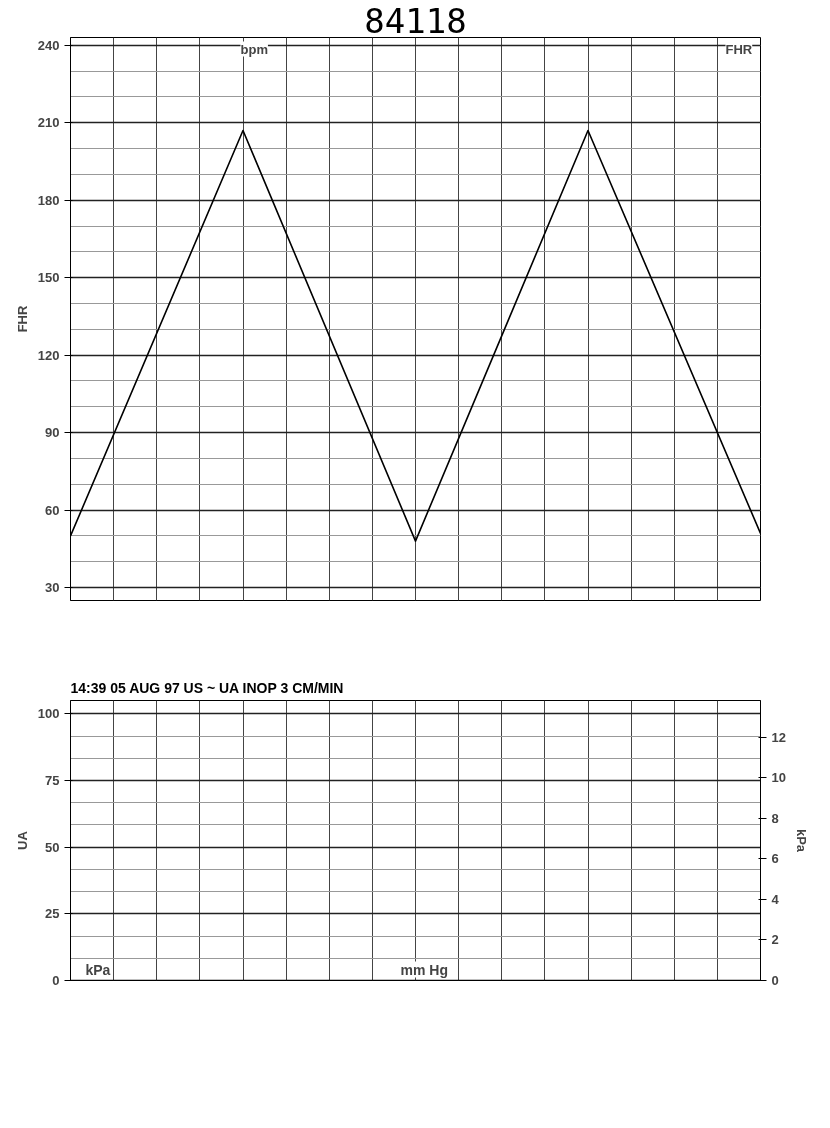  What do you see at coordinates (778, 778) in the screenshot?
I see `y2-tick-label: 10` at bounding box center [778, 778].